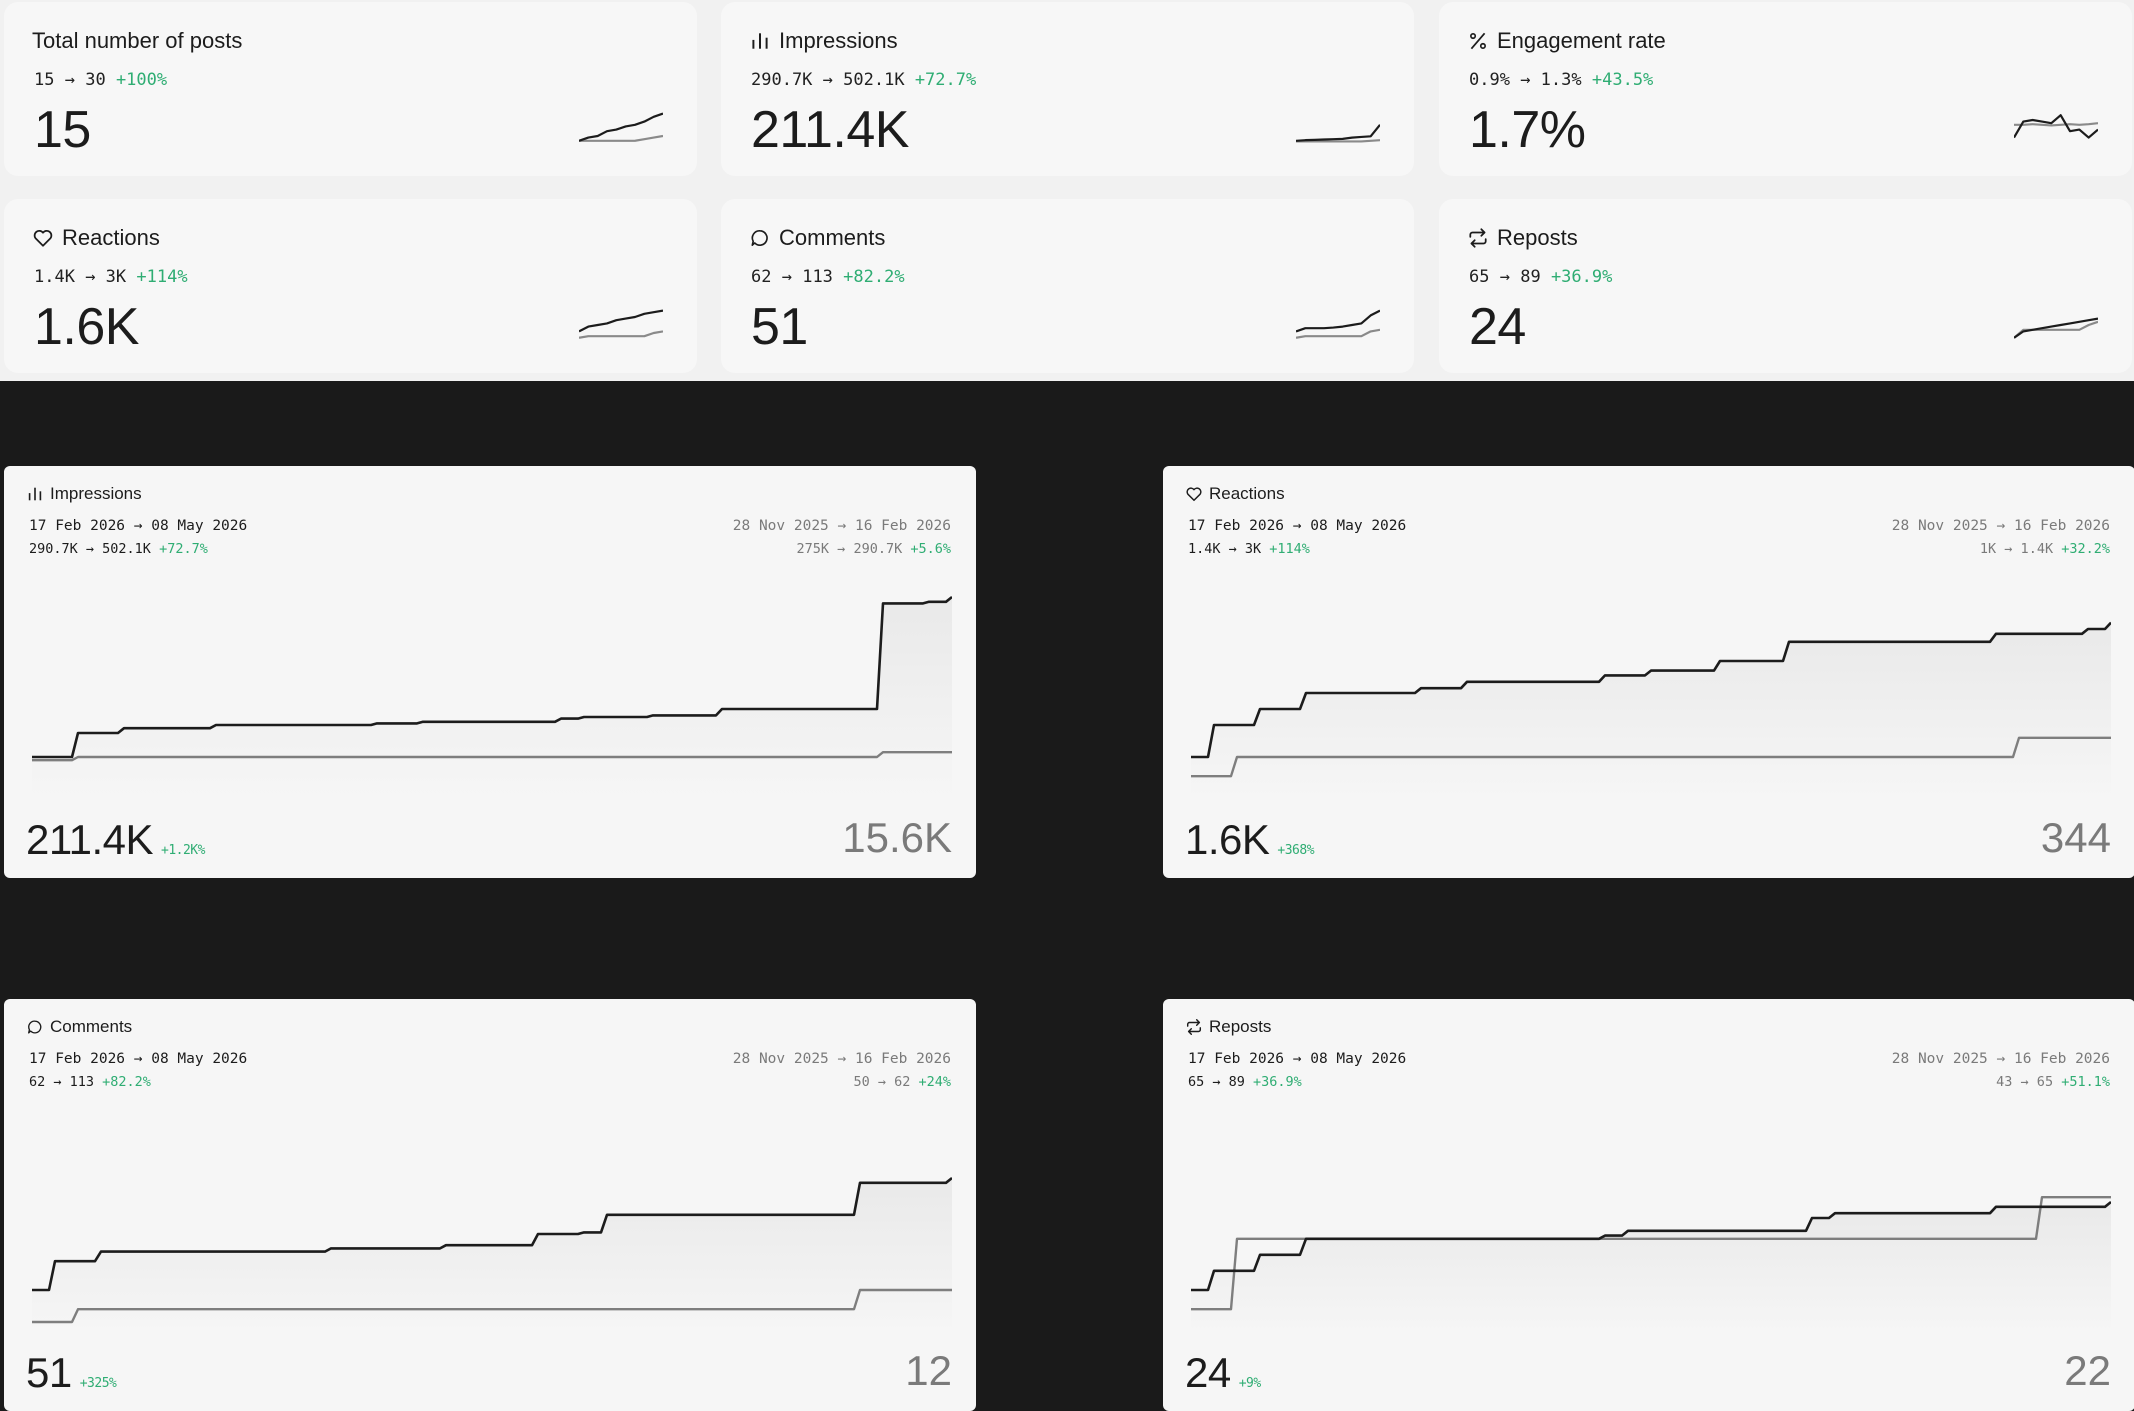 The height and width of the screenshot is (1411, 2134). I want to click on chart-title: Reposts, so click(1228, 1027).